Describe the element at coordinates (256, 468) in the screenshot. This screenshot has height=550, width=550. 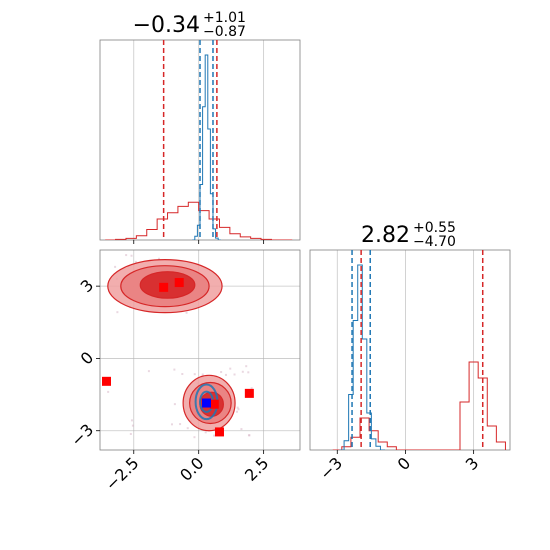
I see `bottom-left-xtick-label-2: 2.5` at that location.